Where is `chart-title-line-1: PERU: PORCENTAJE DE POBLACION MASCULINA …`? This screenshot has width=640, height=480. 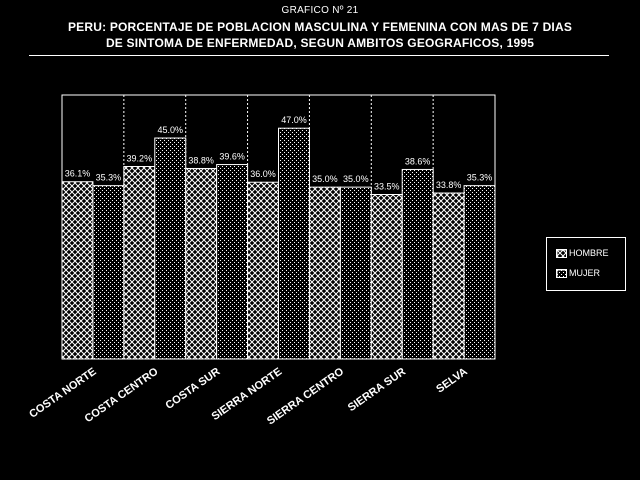
chart-title-line-1: PERU: PORCENTAJE DE POBLACION MASCULINA … is located at coordinates (320, 27).